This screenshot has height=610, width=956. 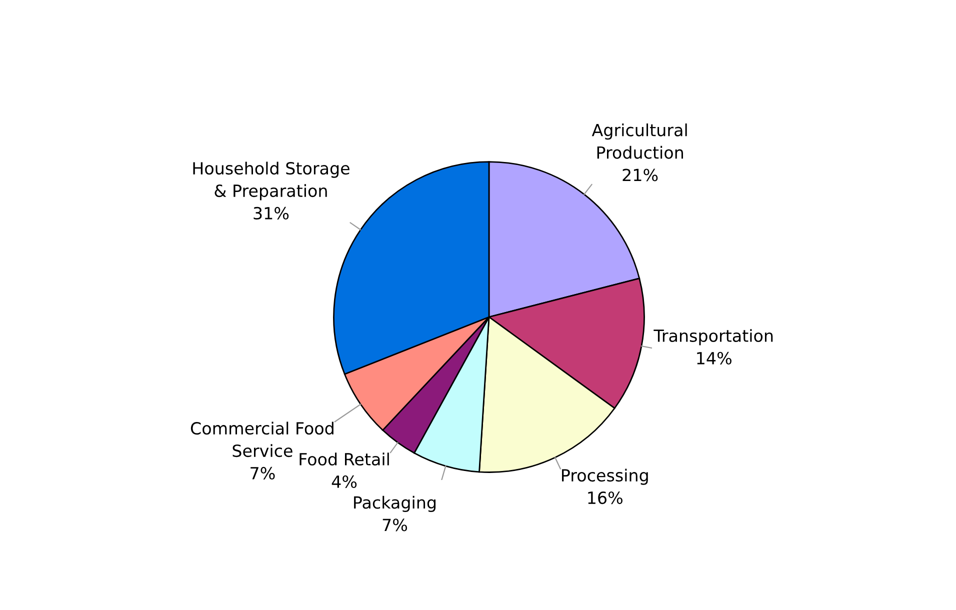 What do you see at coordinates (395, 504) in the screenshot?
I see `slice-label: Packaging` at bounding box center [395, 504].